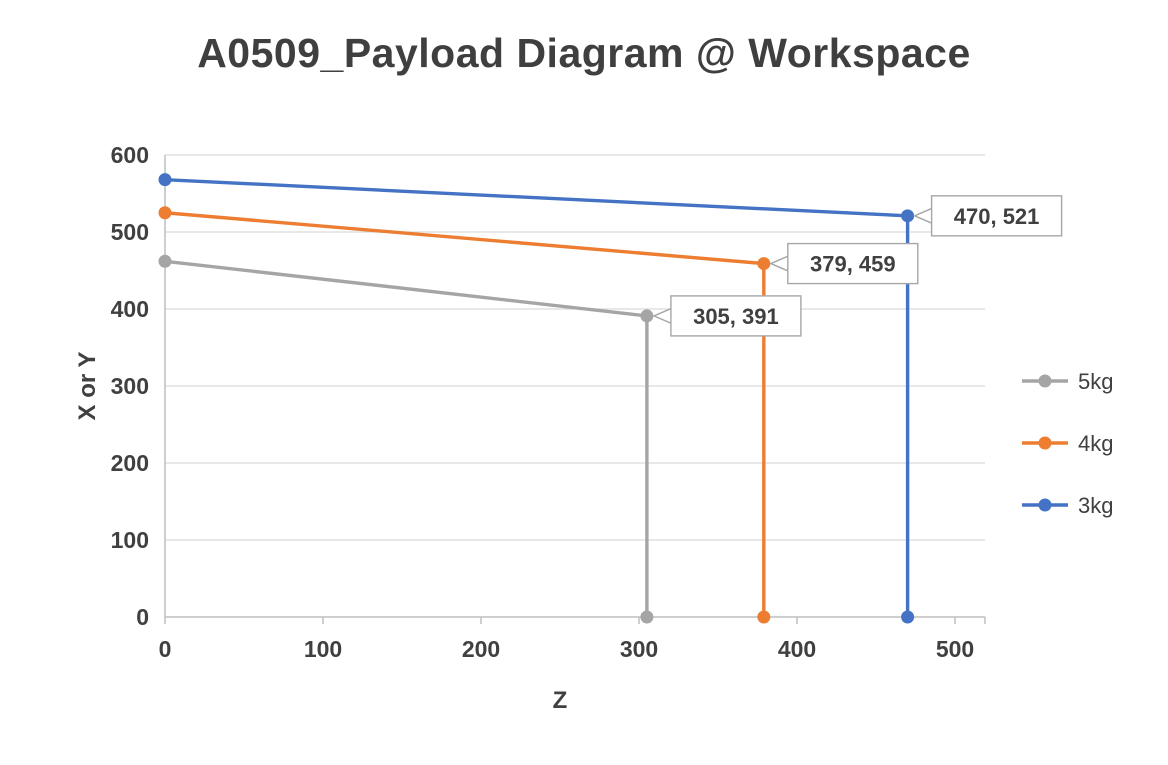 The height and width of the screenshot is (765, 1168). I want to click on y-tick-label: 600, so click(130, 155).